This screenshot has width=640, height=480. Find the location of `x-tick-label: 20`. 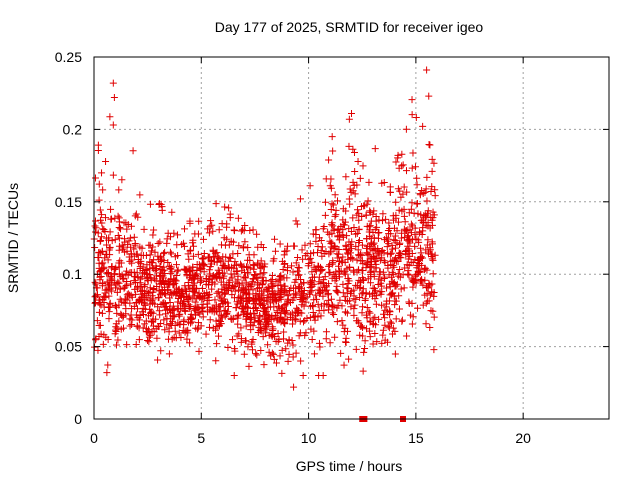

x-tick-label: 20 is located at coordinates (523, 438).